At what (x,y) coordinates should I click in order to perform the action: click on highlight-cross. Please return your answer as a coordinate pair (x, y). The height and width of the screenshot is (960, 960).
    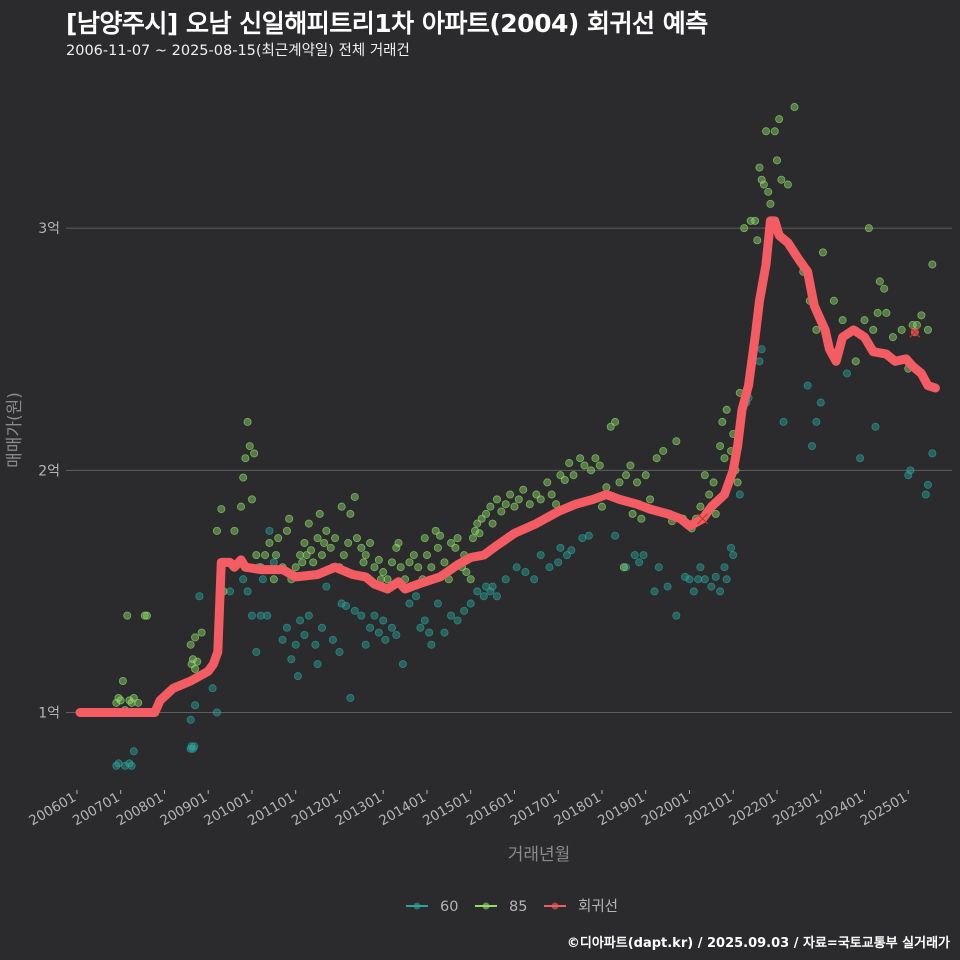
    Looking at the image, I should click on (703, 519).